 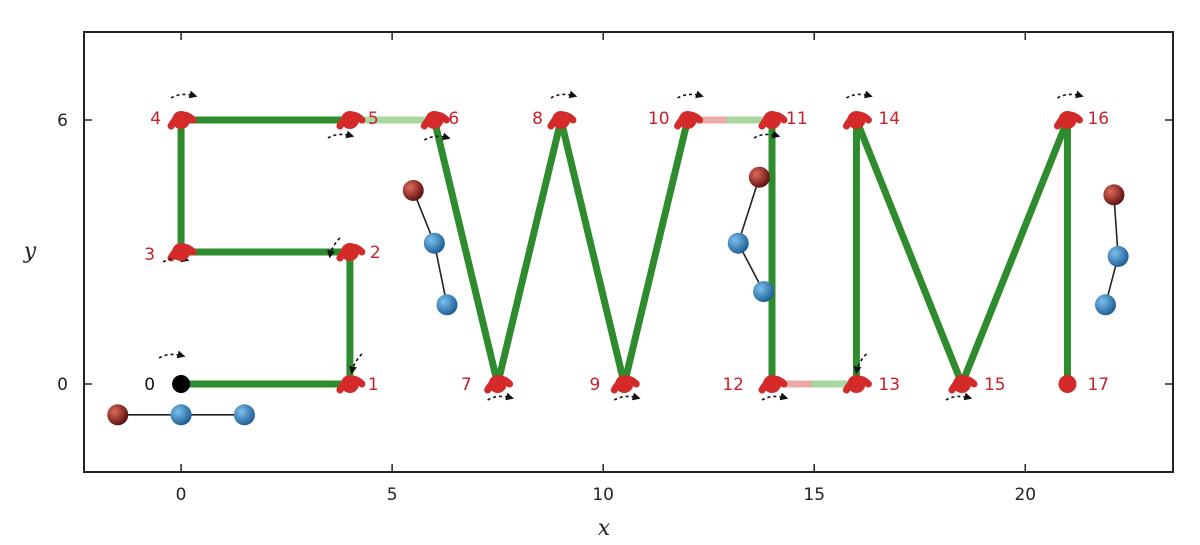 What do you see at coordinates (1098, 119) in the screenshot?
I see `waypoint-label: 16` at bounding box center [1098, 119].